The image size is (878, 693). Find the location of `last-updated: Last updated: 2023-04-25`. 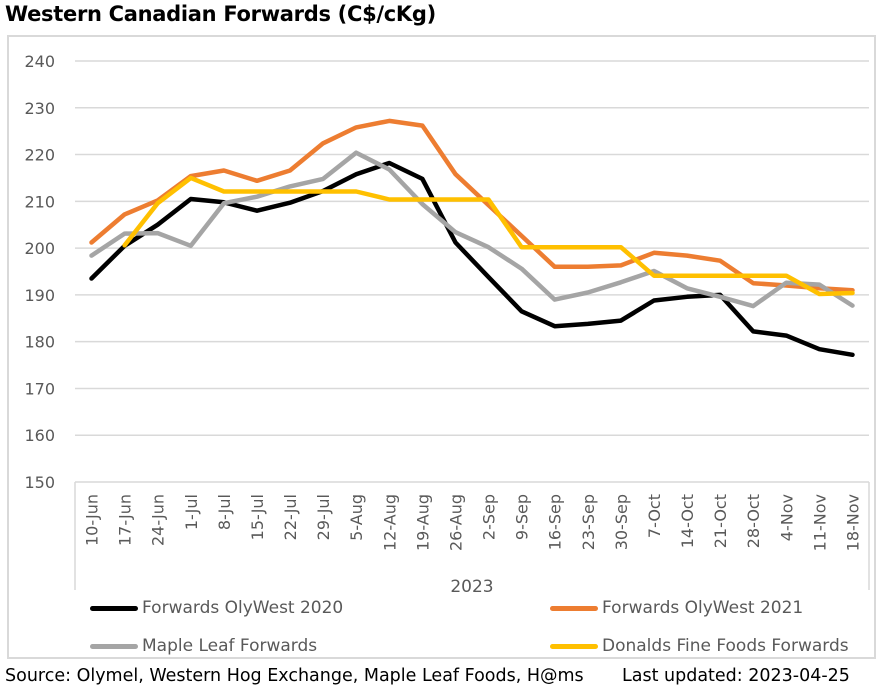

last-updated: Last updated: 2023-04-25 is located at coordinates (736, 676).